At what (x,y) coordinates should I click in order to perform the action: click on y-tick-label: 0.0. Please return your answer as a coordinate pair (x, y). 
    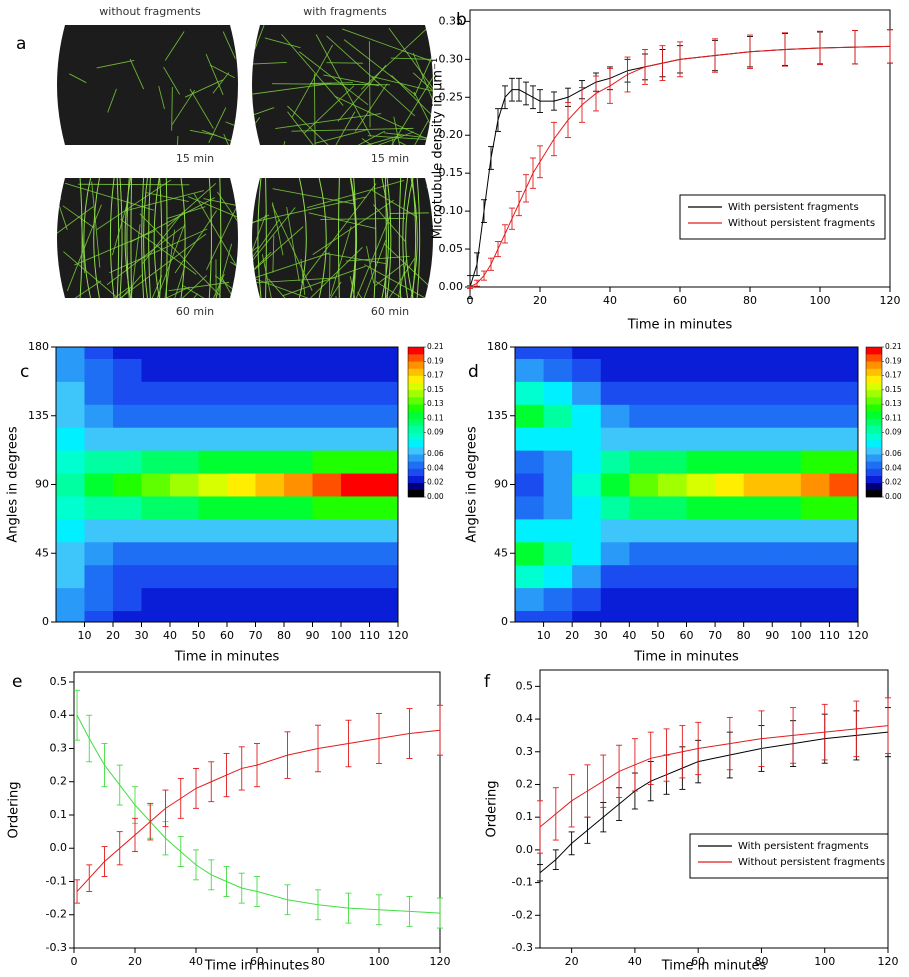
    Looking at the image, I should click on (525, 849).